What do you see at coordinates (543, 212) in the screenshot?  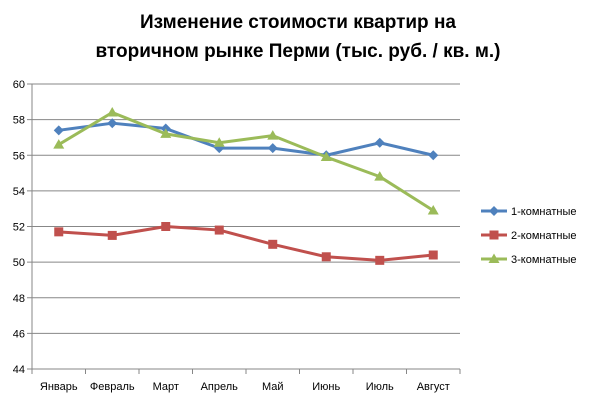 I see `legend-label-1: 1-комнатные` at bounding box center [543, 212].